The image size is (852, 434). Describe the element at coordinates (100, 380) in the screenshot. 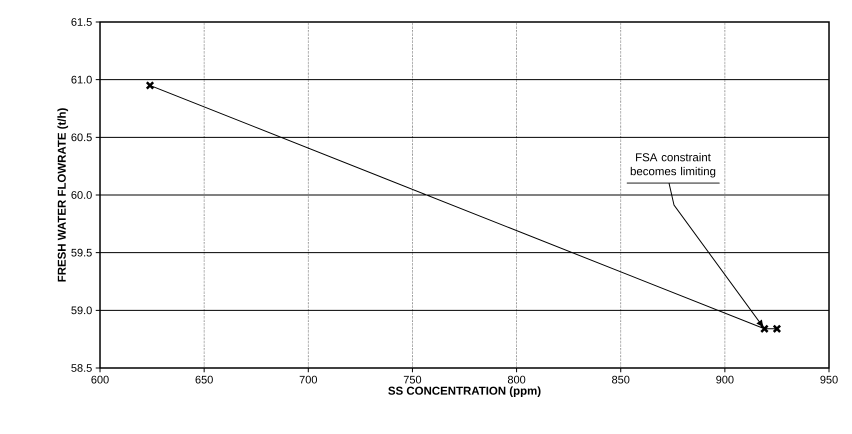

I see `x-tick-label: 600` at that location.